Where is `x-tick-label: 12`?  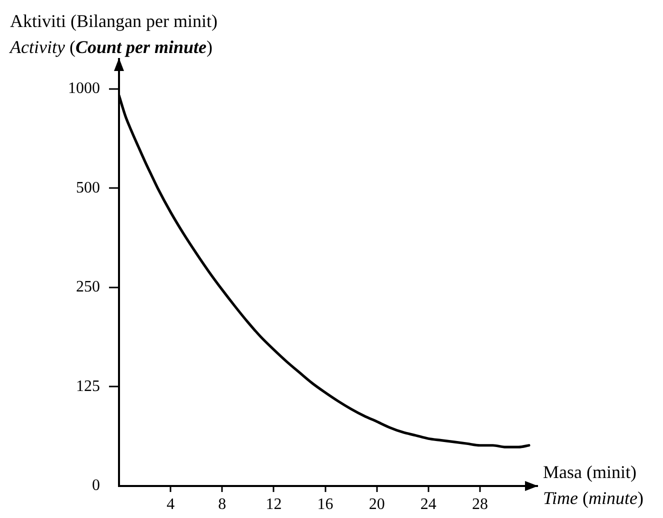 x-tick-label: 12 is located at coordinates (274, 504).